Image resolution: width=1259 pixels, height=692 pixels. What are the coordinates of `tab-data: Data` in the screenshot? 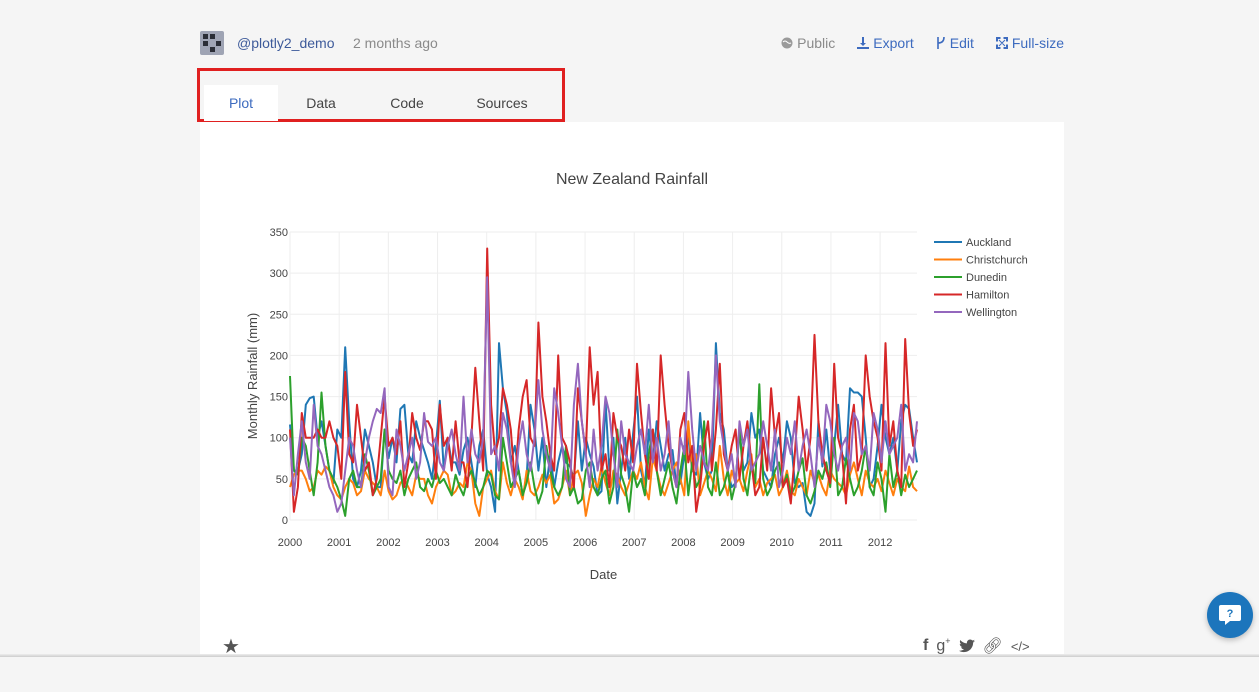 It's located at (321, 103).